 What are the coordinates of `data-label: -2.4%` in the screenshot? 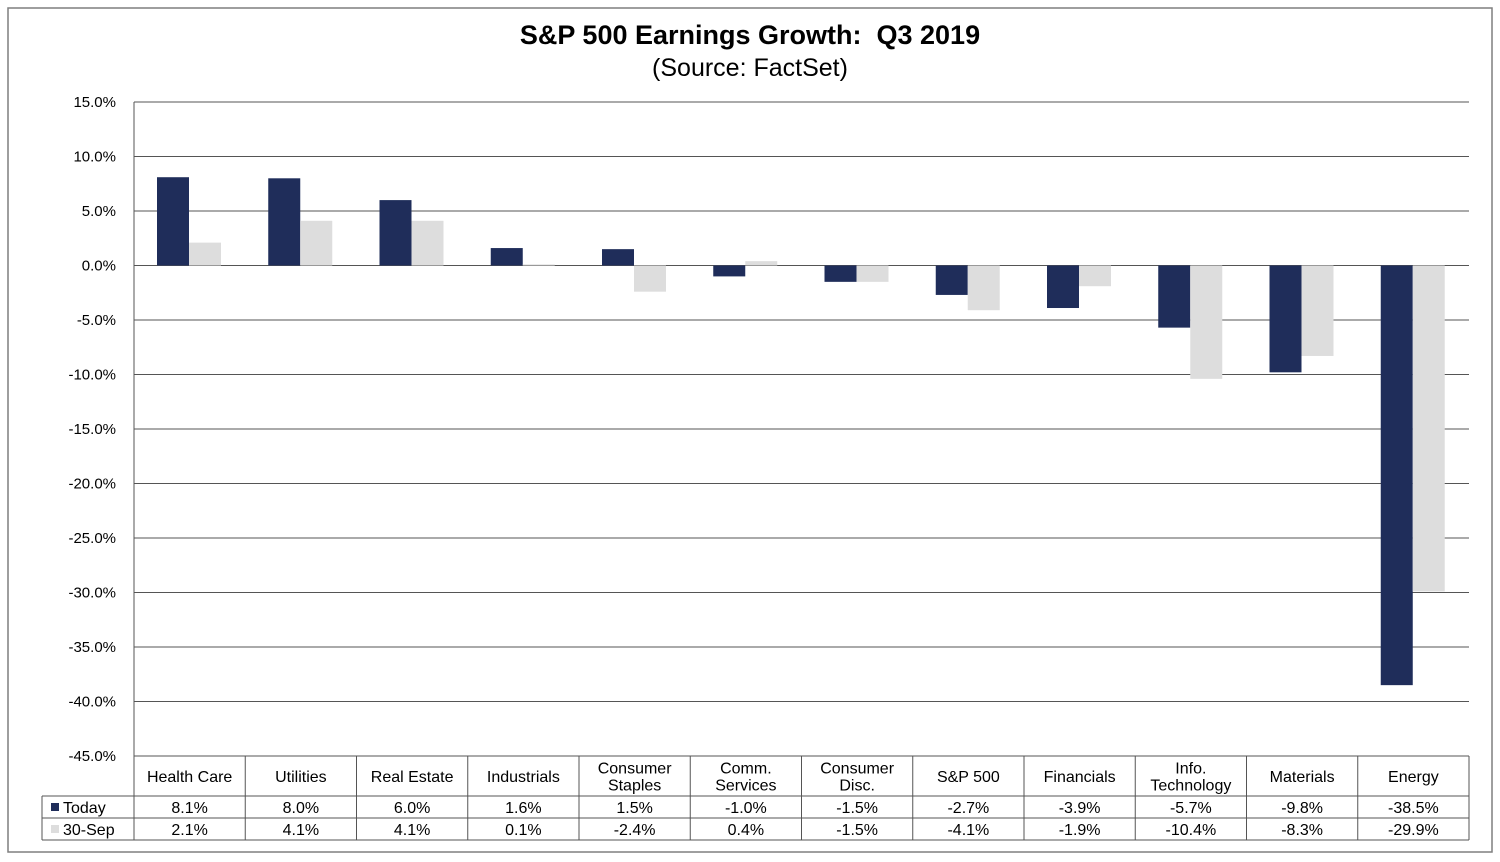 It's located at (635, 830).